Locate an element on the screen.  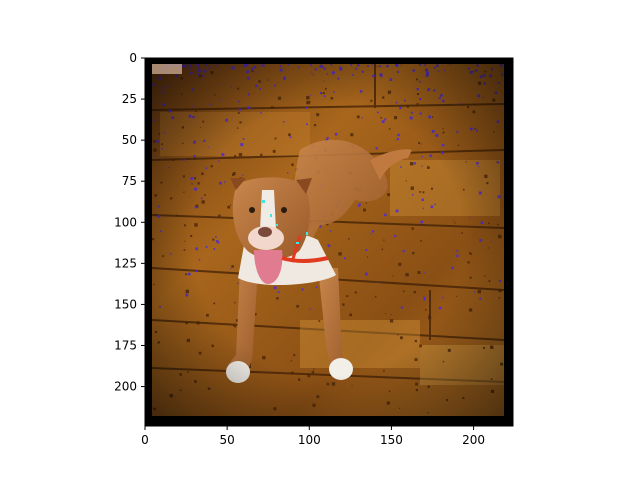
y-axis: 0 25 50 75 100 125 150 175 200 is located at coordinates (129, 222).